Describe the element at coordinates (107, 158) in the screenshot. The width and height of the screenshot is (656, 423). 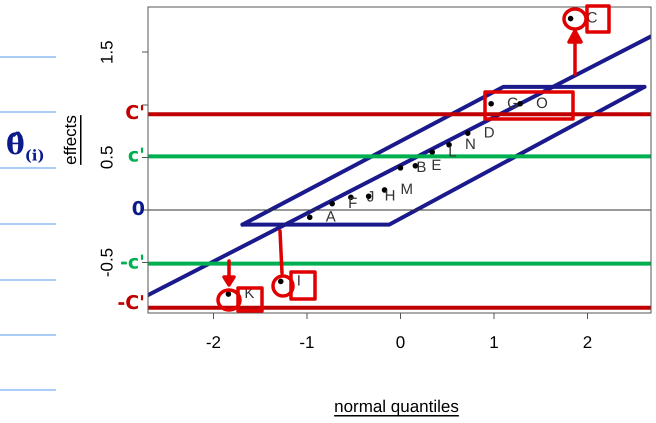
I see `y-tick-label: 0.5` at that location.